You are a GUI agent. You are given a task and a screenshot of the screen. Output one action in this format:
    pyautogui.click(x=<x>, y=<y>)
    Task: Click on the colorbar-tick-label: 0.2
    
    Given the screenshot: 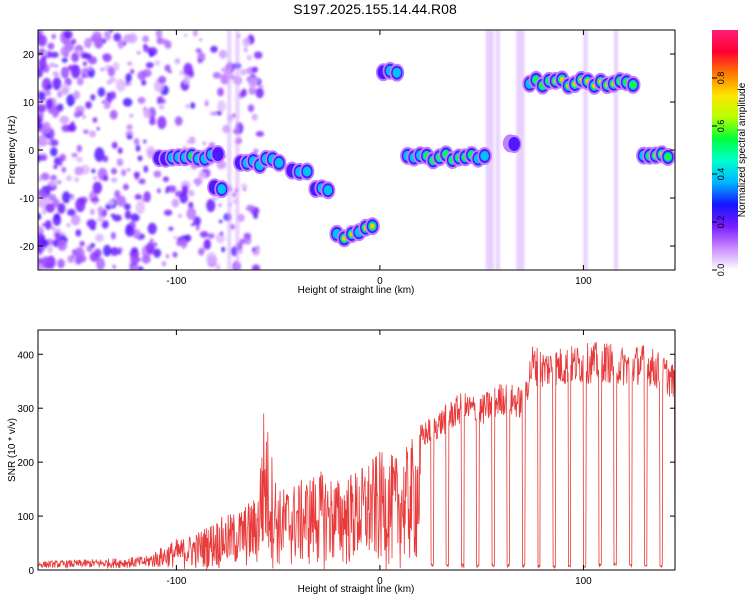 What is the action you would take?
    pyautogui.click(x=721, y=222)
    